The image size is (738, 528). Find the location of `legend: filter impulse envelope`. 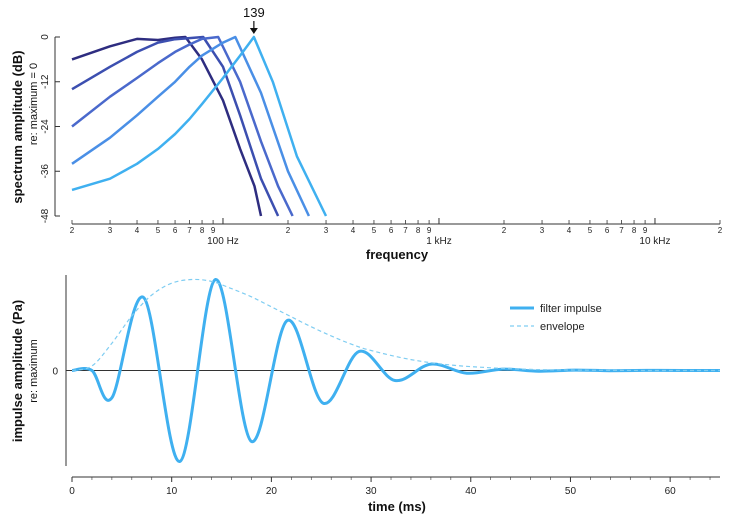

legend: filter impulse envelope is located at coordinates (556, 318).